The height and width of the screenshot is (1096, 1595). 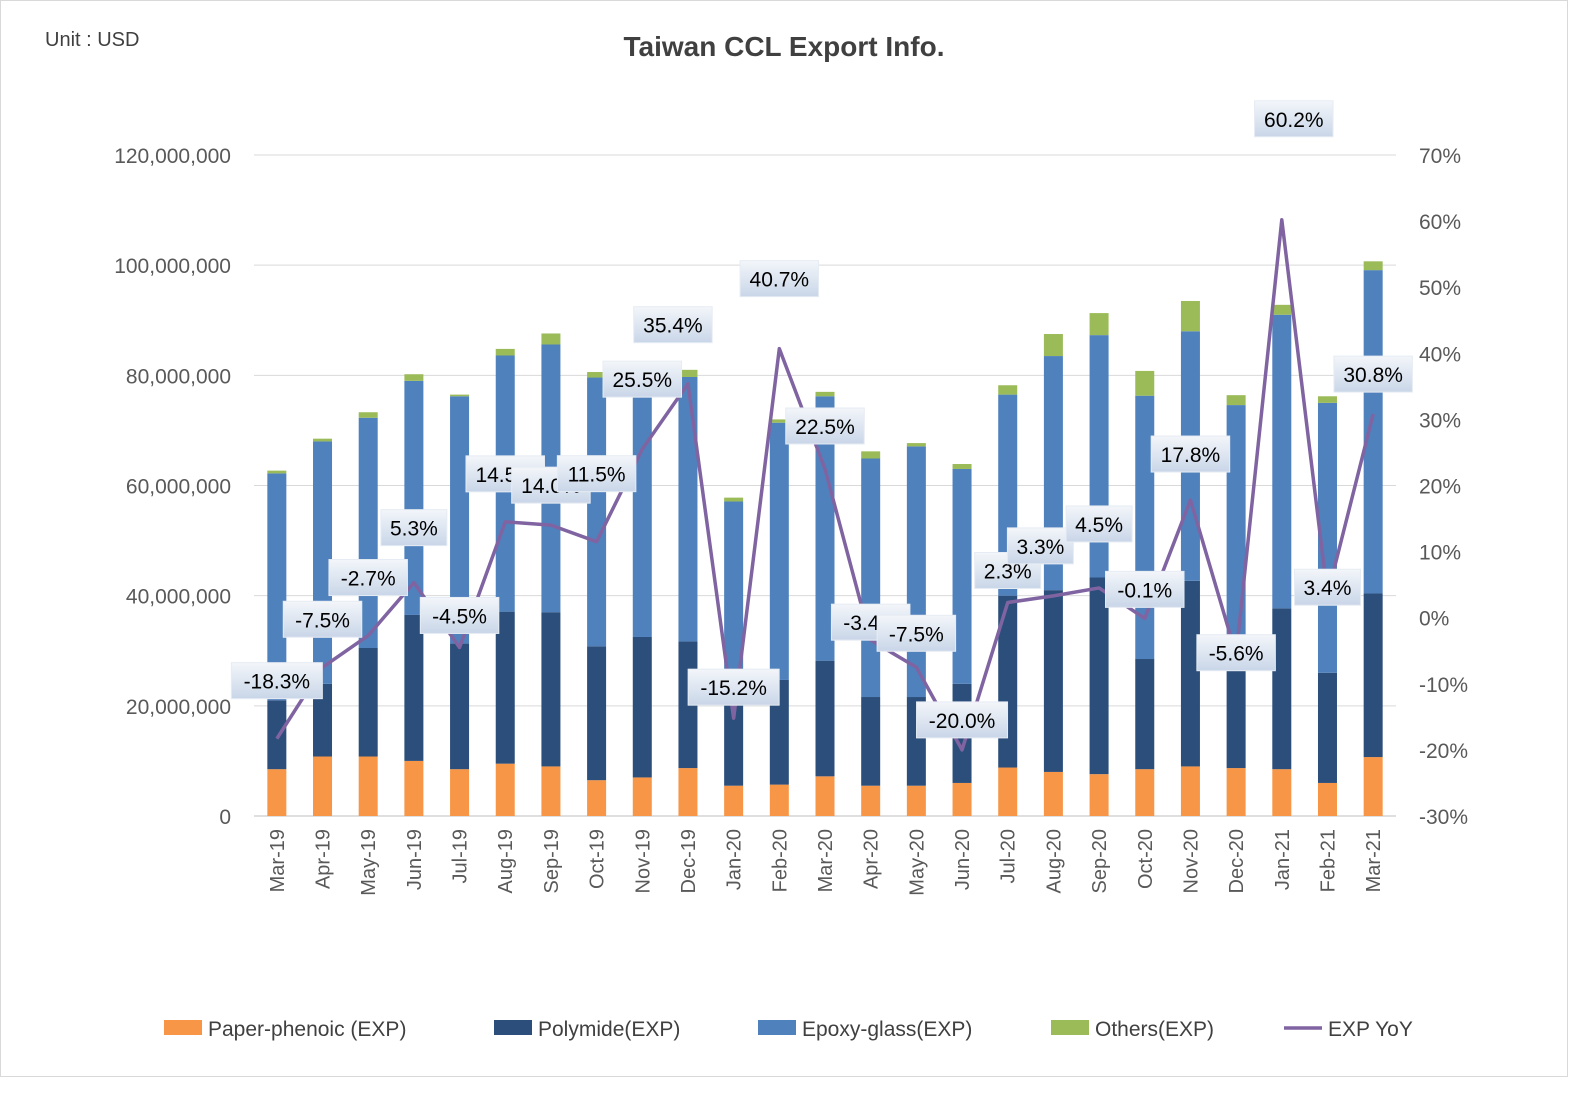 I want to click on y-left-tick-label: 40,000,000, so click(x=178, y=597).